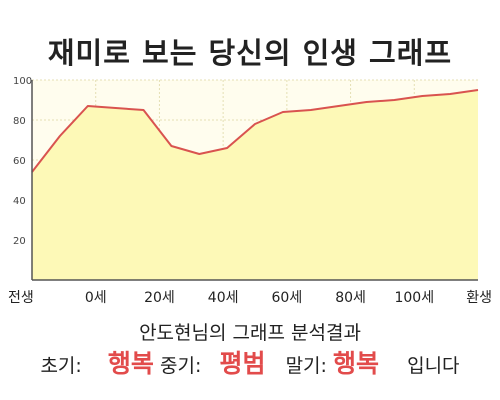 The image size is (500, 400). I want to click on y-tick-label: 60, so click(19, 161).